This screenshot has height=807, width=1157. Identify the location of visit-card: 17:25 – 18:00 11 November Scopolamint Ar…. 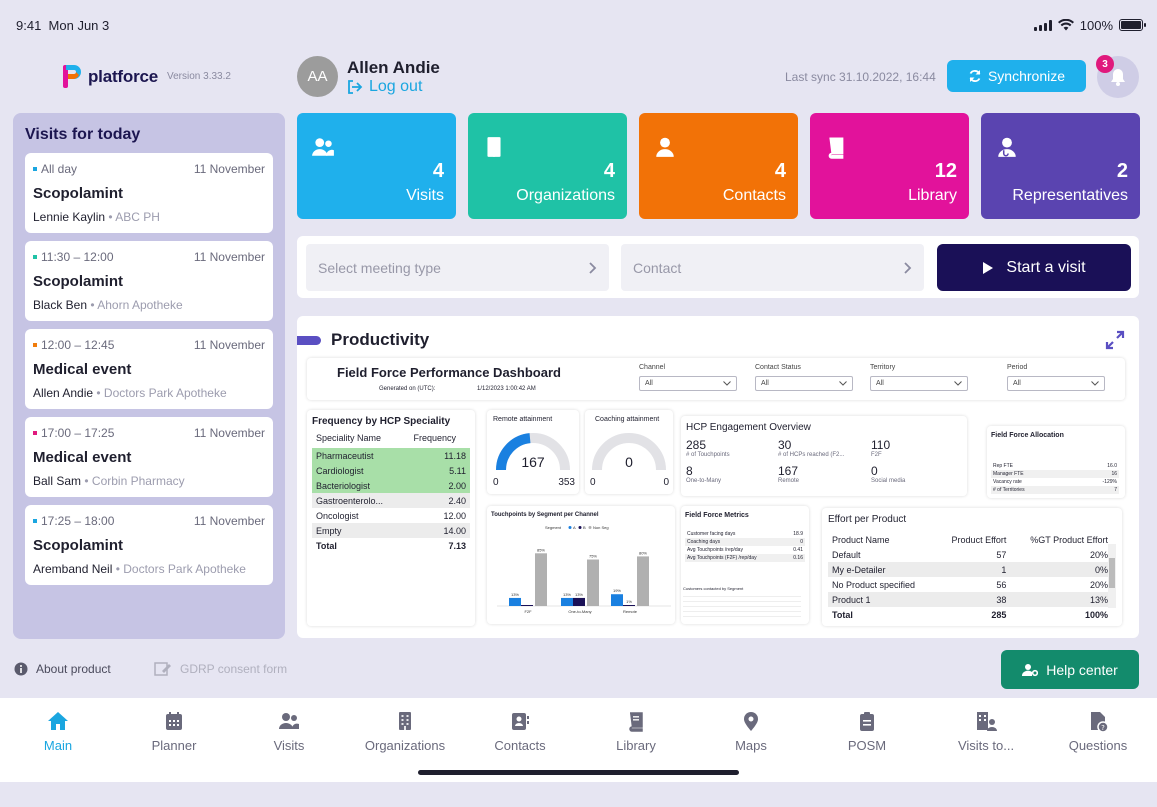
(149, 545).